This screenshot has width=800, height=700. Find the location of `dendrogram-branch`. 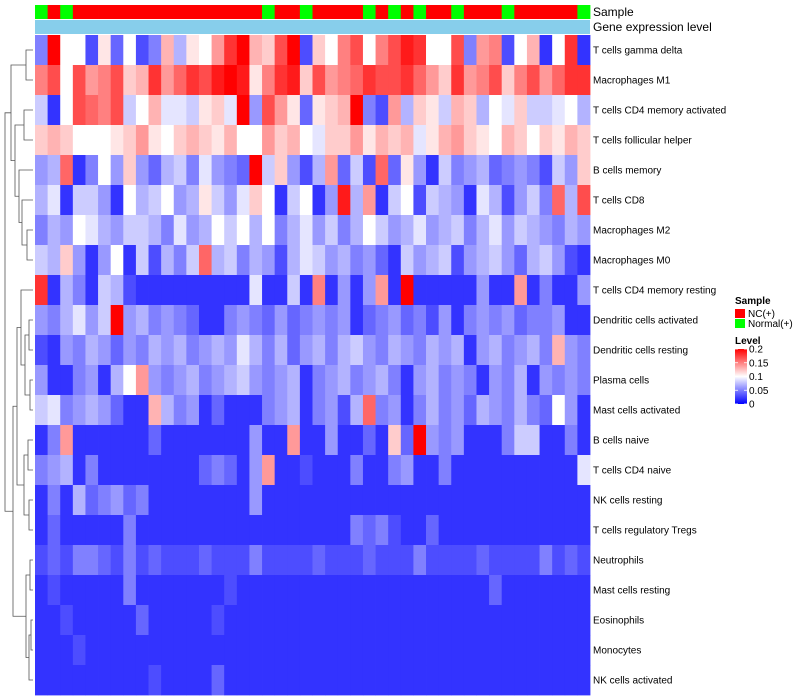

dendrogram-branch is located at coordinates (27, 222).